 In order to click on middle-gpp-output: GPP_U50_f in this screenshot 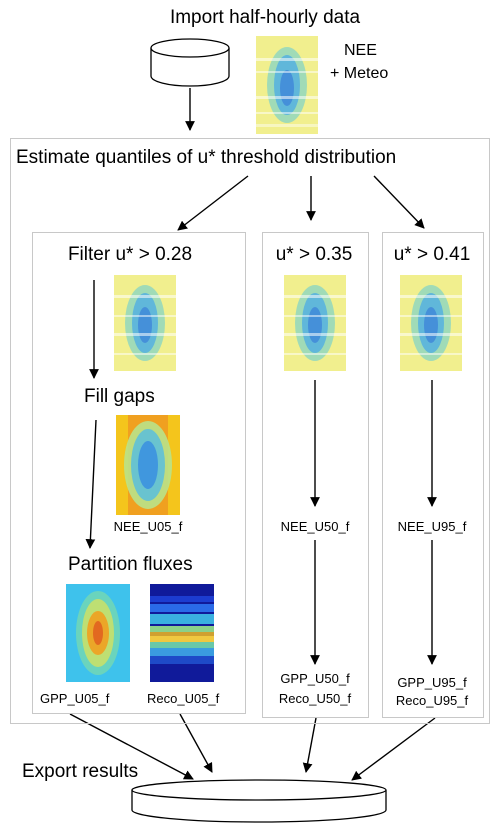, I will do `click(315, 678)`.